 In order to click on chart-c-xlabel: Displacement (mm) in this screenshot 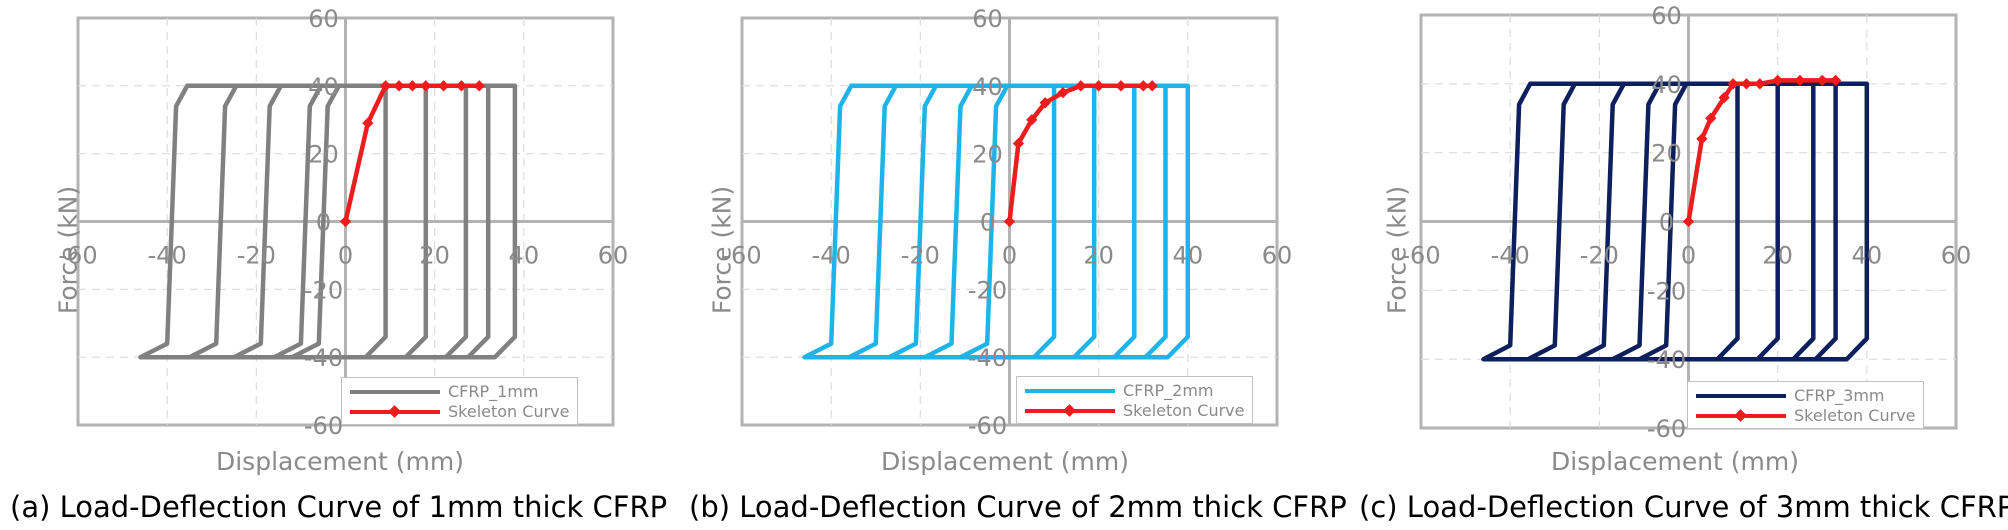, I will do `click(1675, 461)`.